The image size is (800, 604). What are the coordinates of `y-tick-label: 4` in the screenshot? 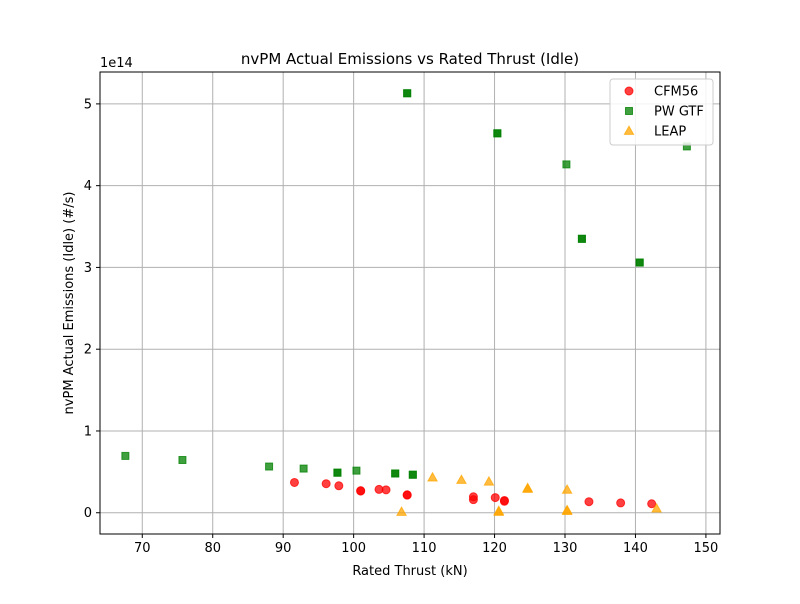 It's located at (88, 186).